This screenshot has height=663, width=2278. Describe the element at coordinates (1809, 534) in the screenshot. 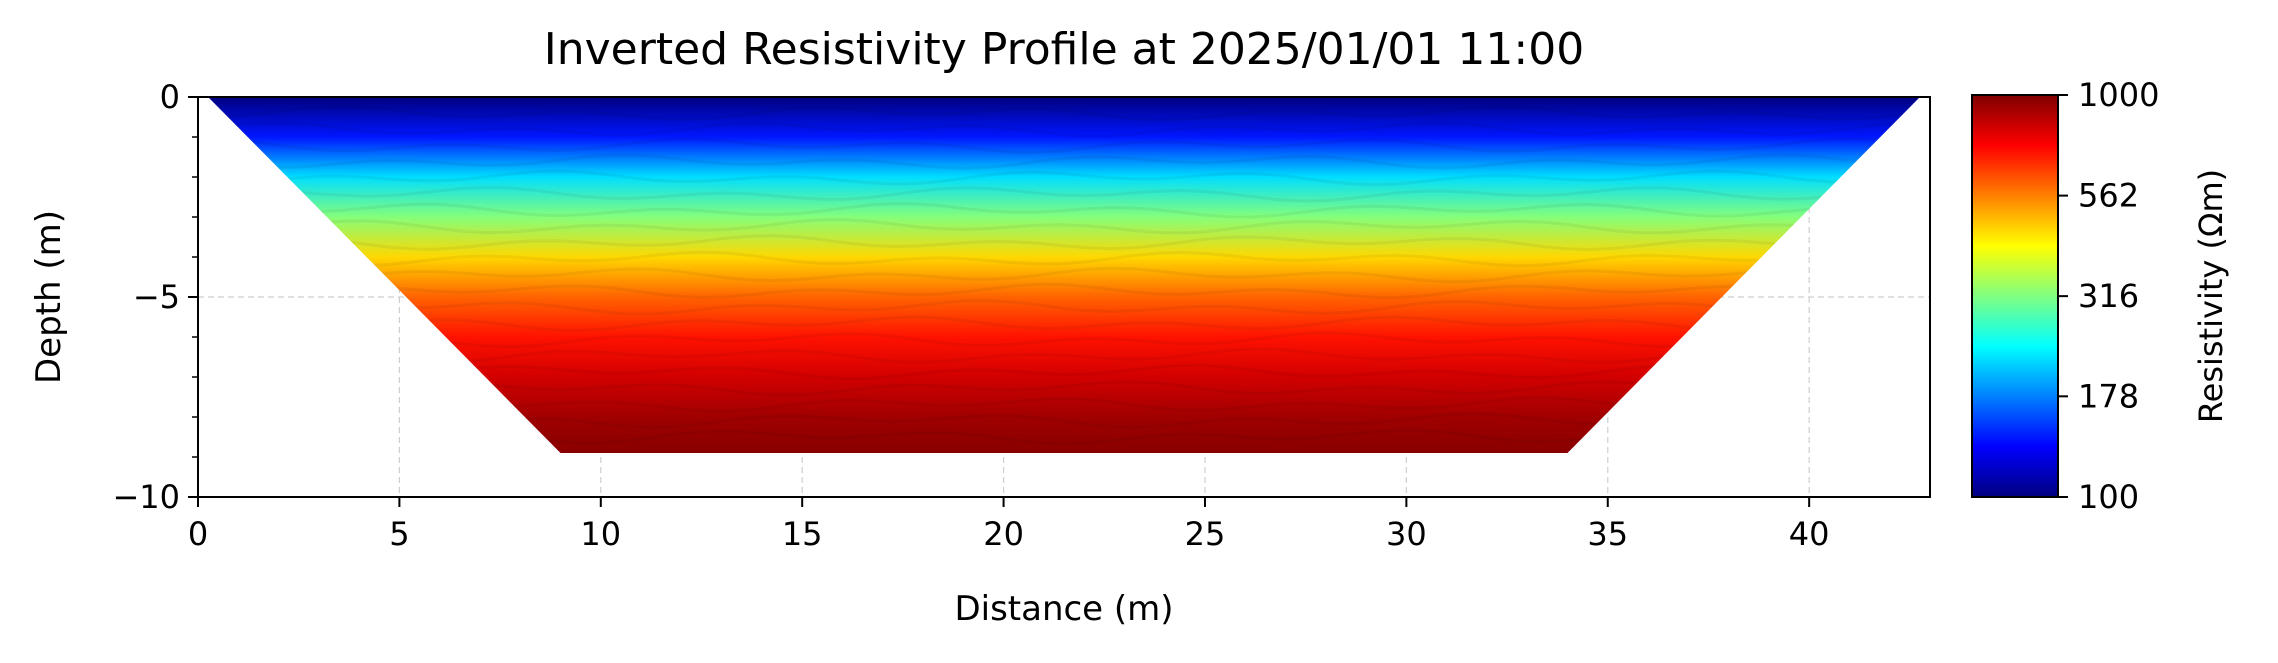

I see `x-tick-label: 40` at that location.